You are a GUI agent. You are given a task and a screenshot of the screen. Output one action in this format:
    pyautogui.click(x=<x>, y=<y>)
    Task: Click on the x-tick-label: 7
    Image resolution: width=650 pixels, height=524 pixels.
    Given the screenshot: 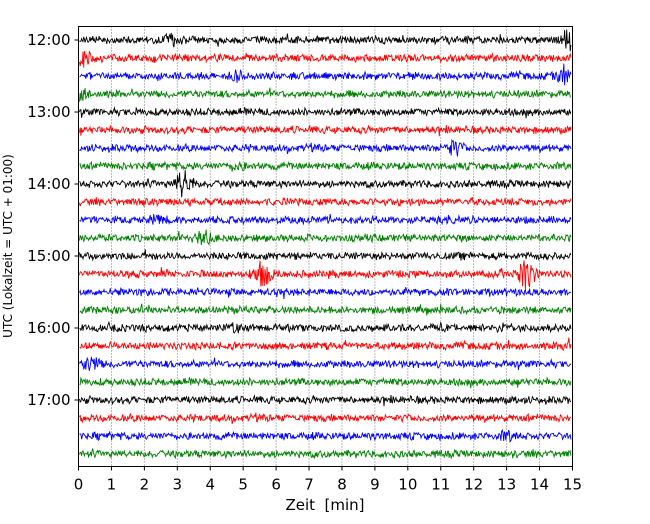 What is the action you would take?
    pyautogui.click(x=309, y=485)
    